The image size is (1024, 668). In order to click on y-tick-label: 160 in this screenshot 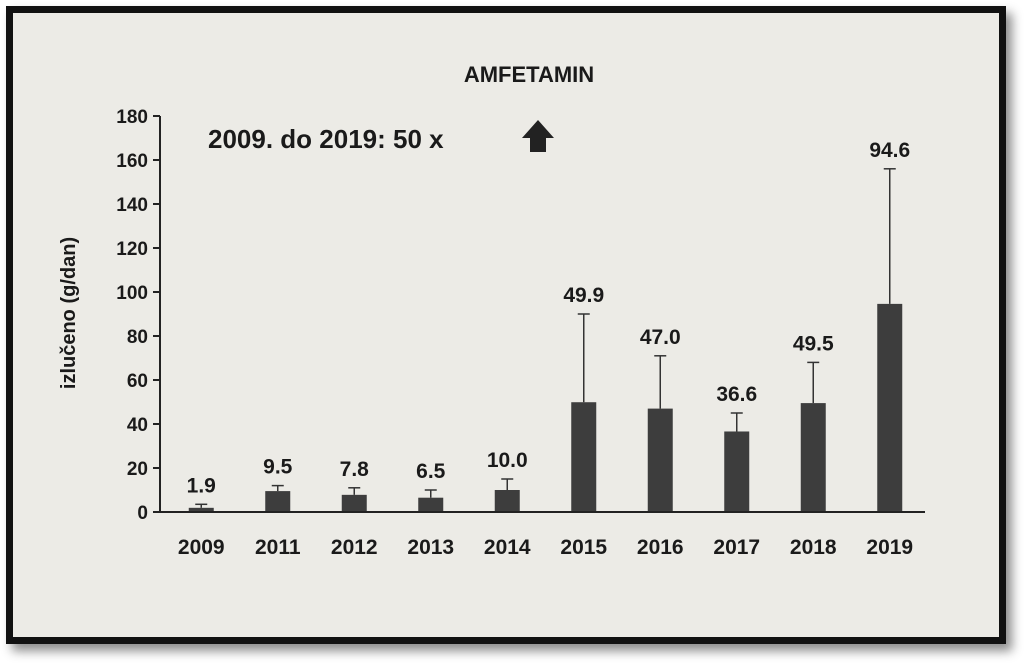, I will do `click(132, 161)`.